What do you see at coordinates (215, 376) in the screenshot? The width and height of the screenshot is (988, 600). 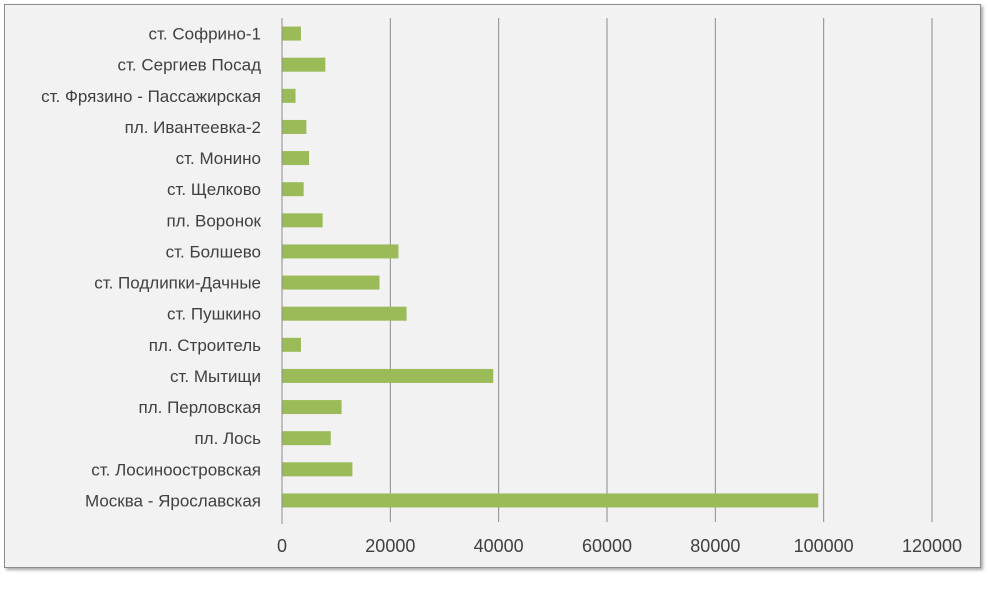 I see `category-label: ст. Мытищи` at bounding box center [215, 376].